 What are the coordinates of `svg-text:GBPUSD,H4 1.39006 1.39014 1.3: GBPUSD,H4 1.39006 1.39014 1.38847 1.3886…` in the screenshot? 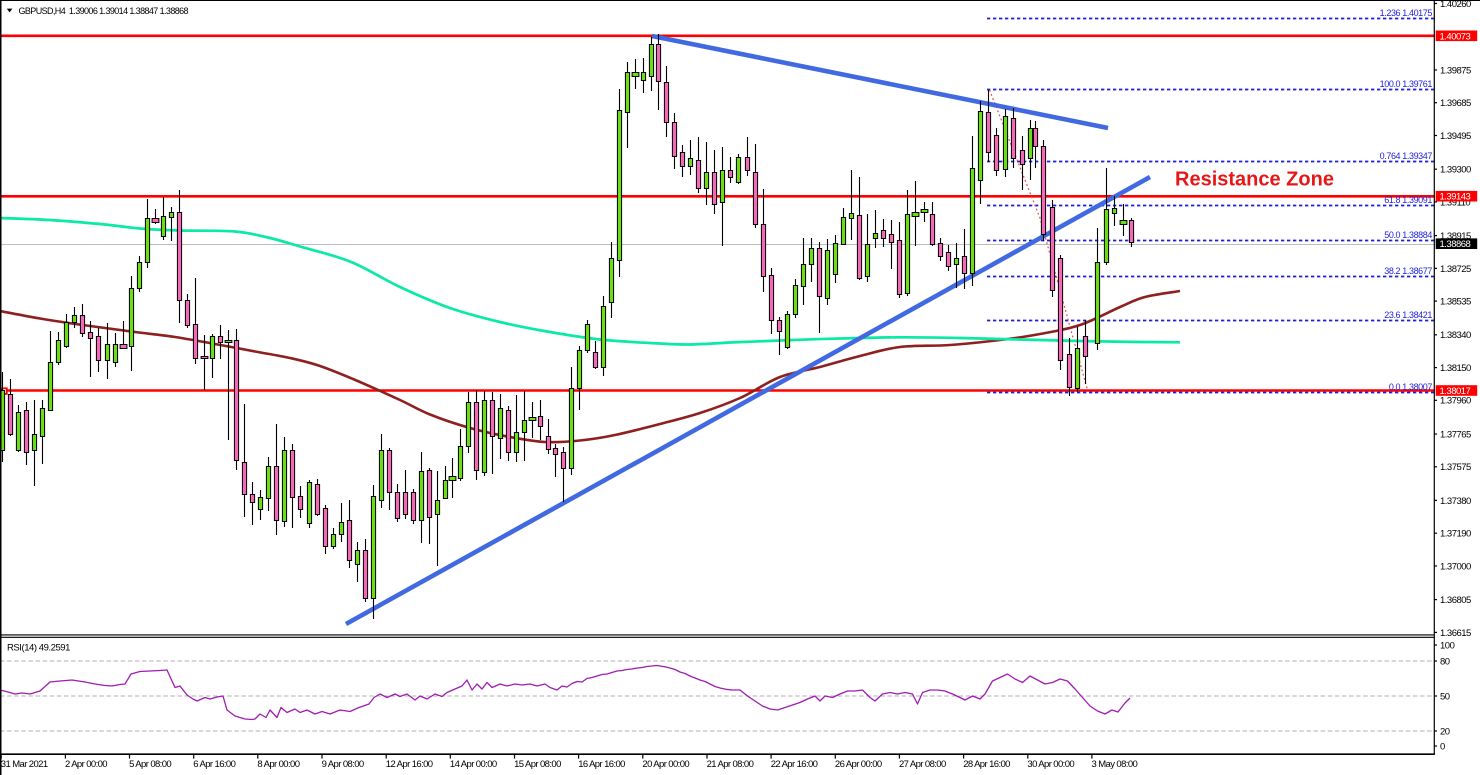 It's located at (104, 11).